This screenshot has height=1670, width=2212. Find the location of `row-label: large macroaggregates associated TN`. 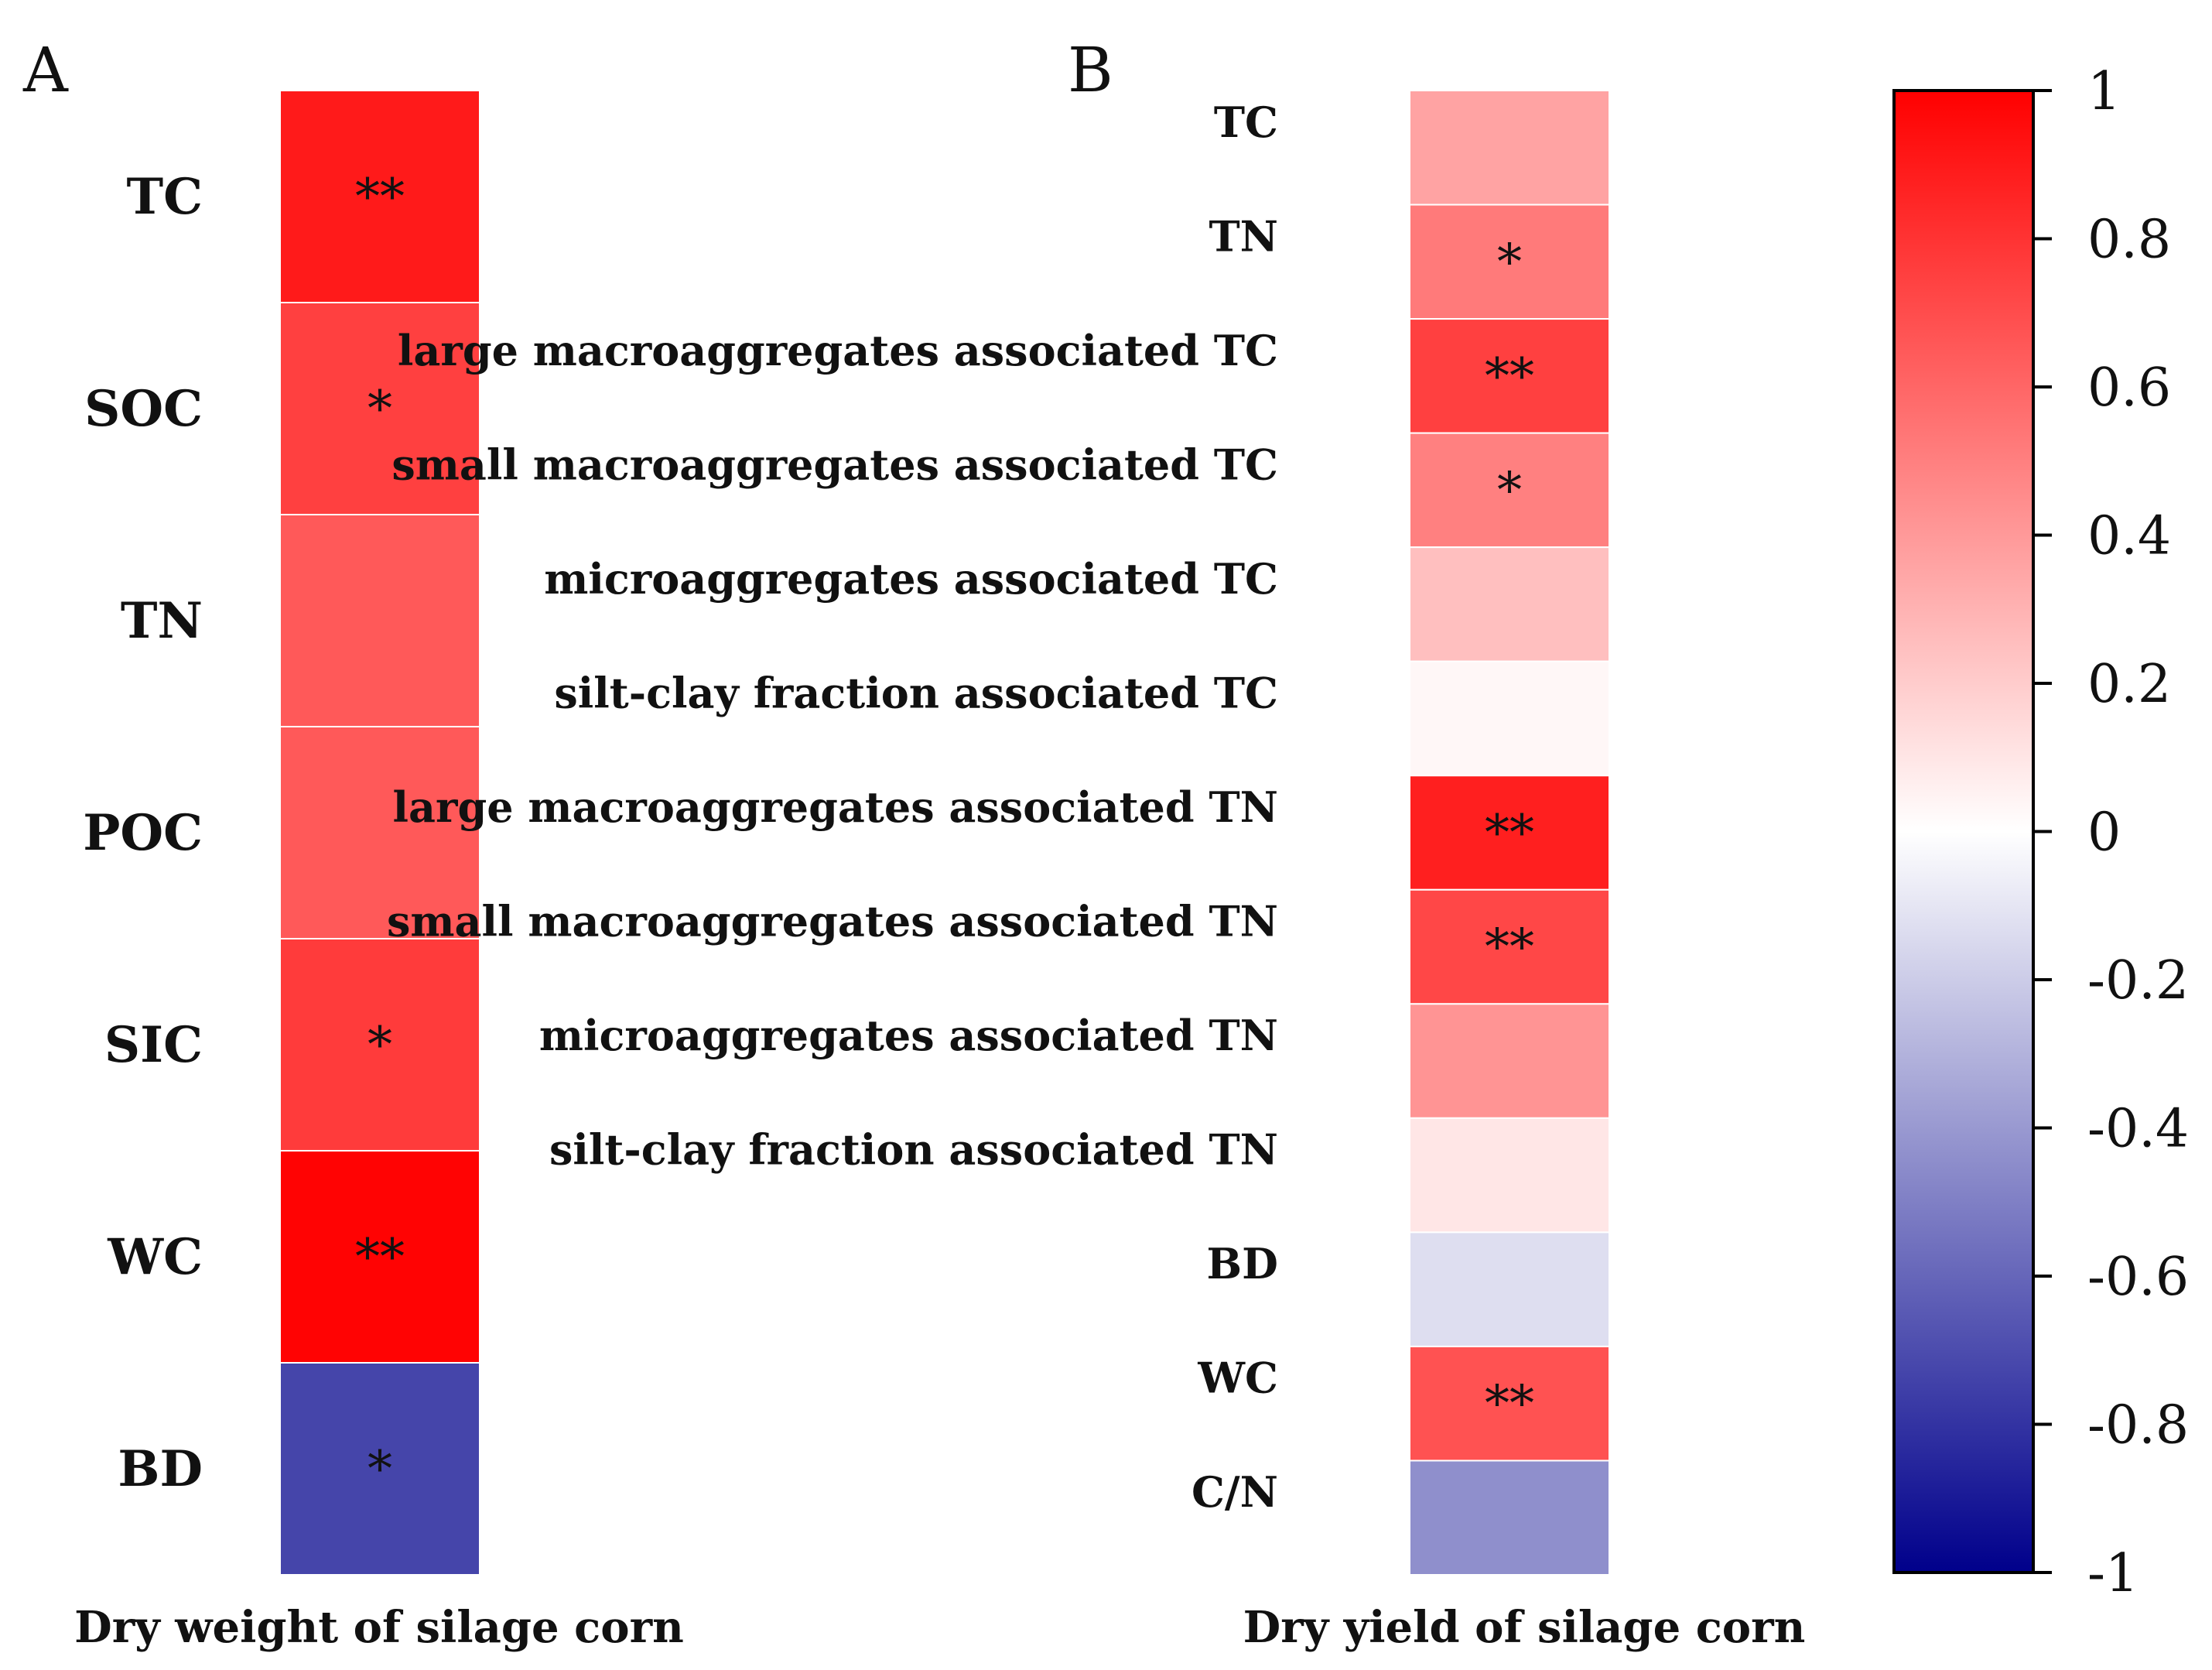

row-label: large macroaggregates associated TN is located at coordinates (836, 807).